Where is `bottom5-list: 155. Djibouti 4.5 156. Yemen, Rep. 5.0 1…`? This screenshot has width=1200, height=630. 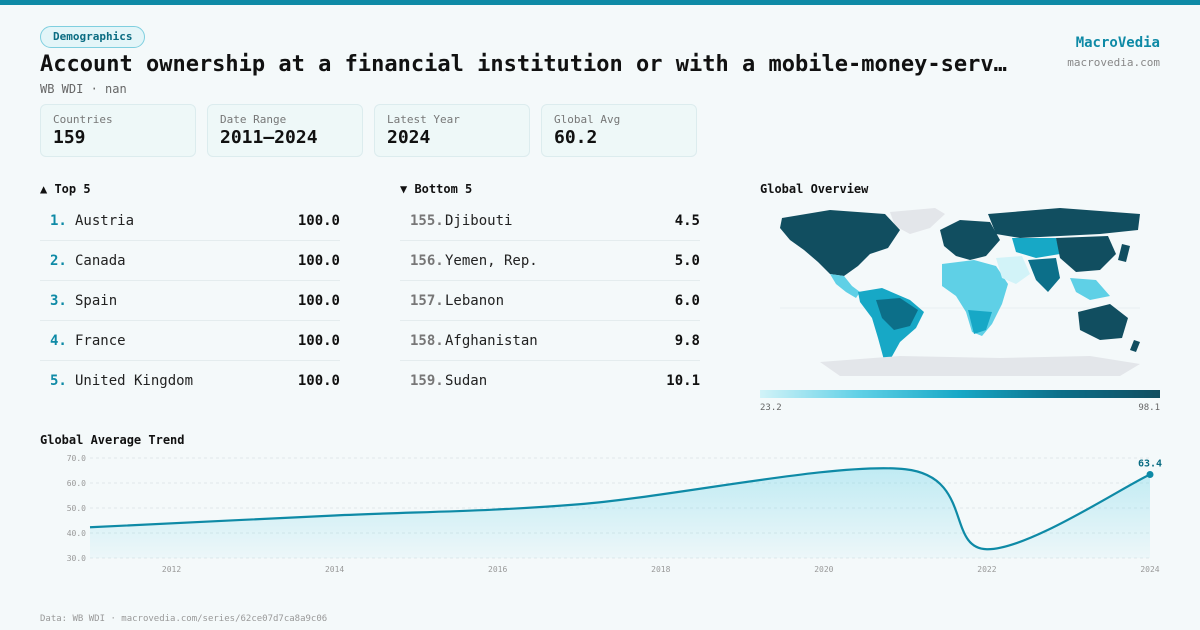 bottom5-list: 155. Djibouti 4.5 156. Yemen, Rep. 5.0 1… is located at coordinates (550, 301).